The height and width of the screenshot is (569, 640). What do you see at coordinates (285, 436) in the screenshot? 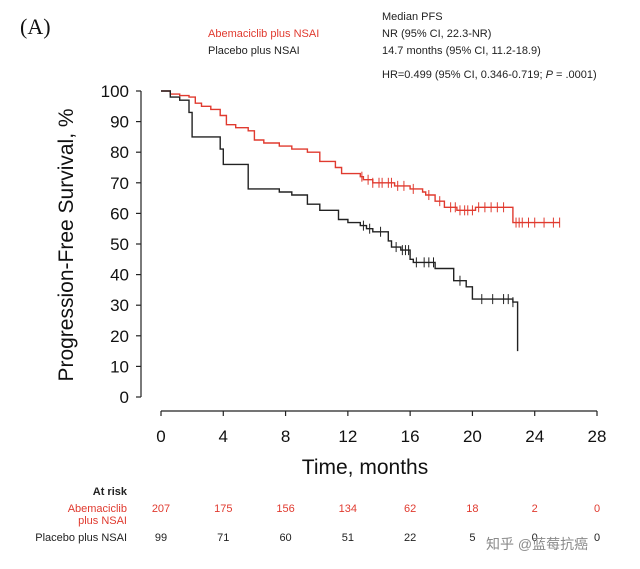
I see `x-tick-label: 8` at bounding box center [285, 436].